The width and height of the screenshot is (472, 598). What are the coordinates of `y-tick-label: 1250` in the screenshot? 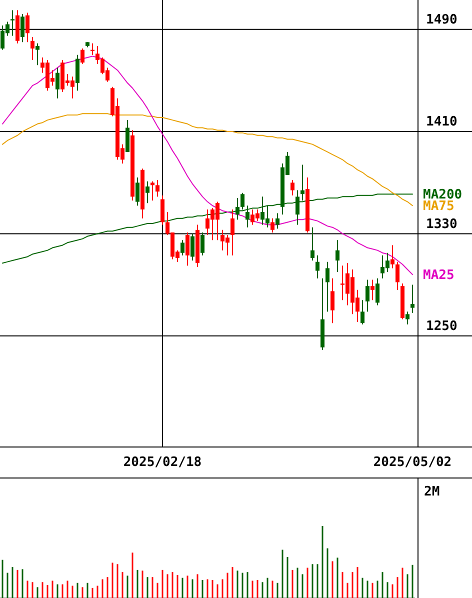 It's located at (442, 326).